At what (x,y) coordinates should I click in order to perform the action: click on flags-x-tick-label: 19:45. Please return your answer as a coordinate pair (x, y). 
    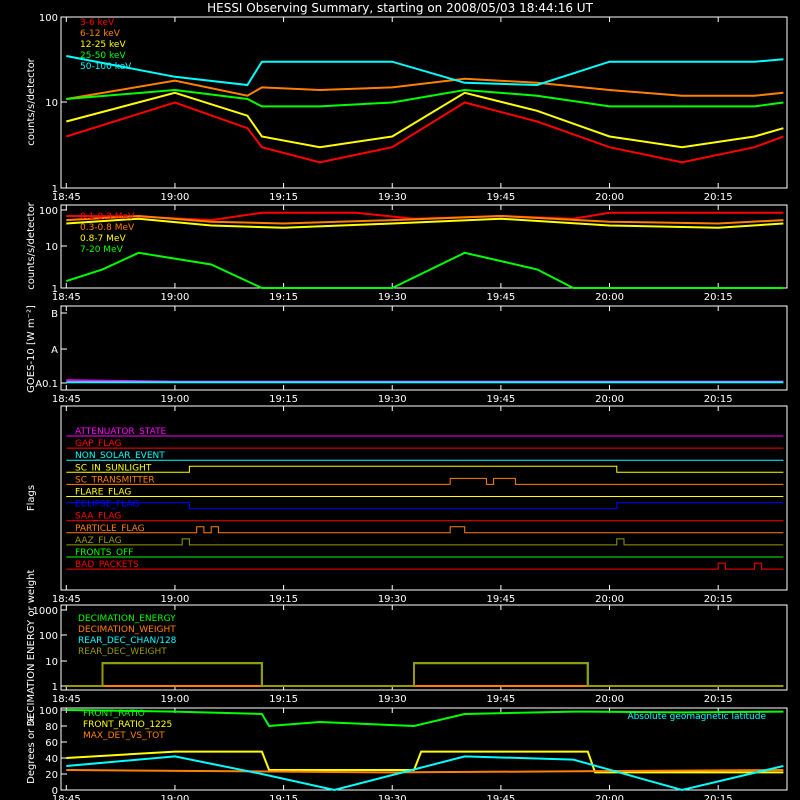
    Looking at the image, I should click on (500, 599).